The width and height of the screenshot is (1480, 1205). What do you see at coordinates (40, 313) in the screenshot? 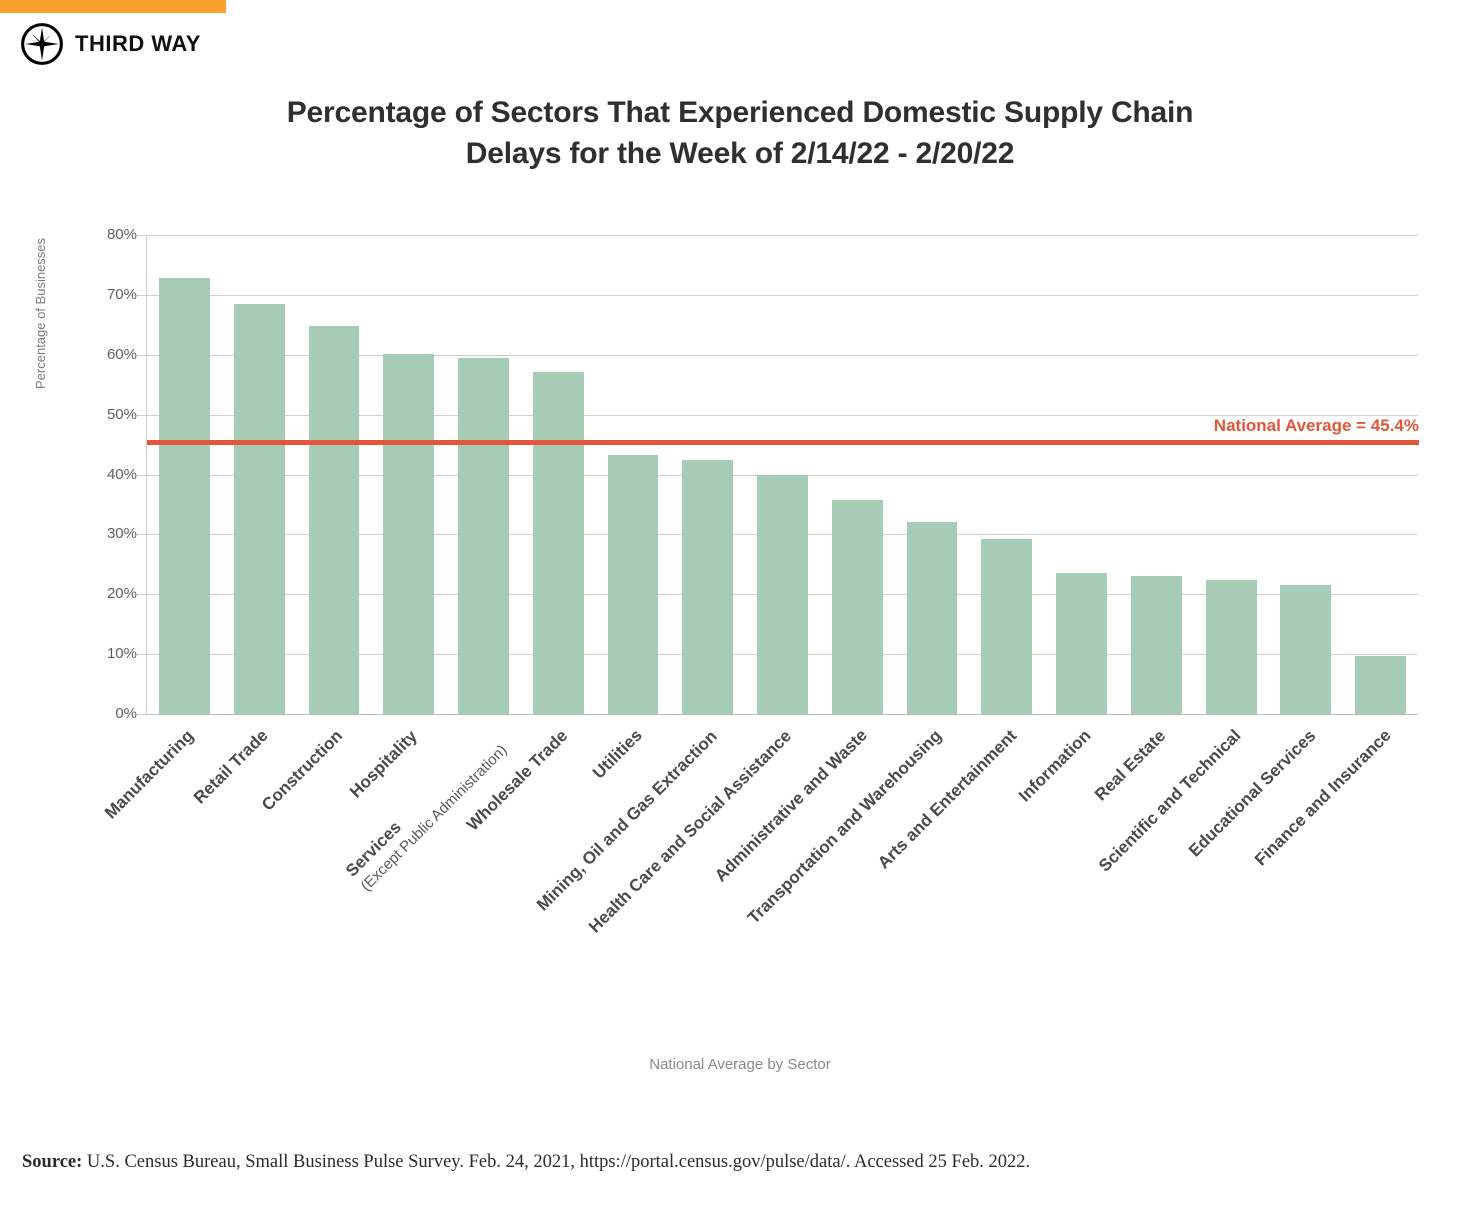
I see `y-axis-title: Percentage of Businesses` at bounding box center [40, 313].